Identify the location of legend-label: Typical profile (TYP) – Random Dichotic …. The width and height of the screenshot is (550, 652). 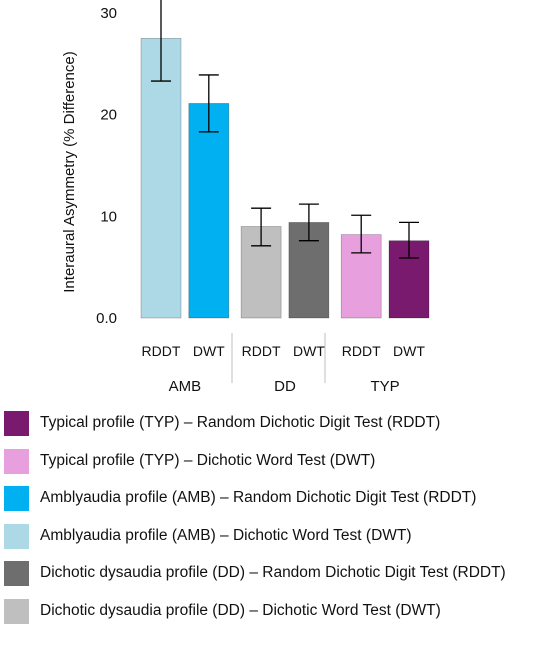
(240, 422).